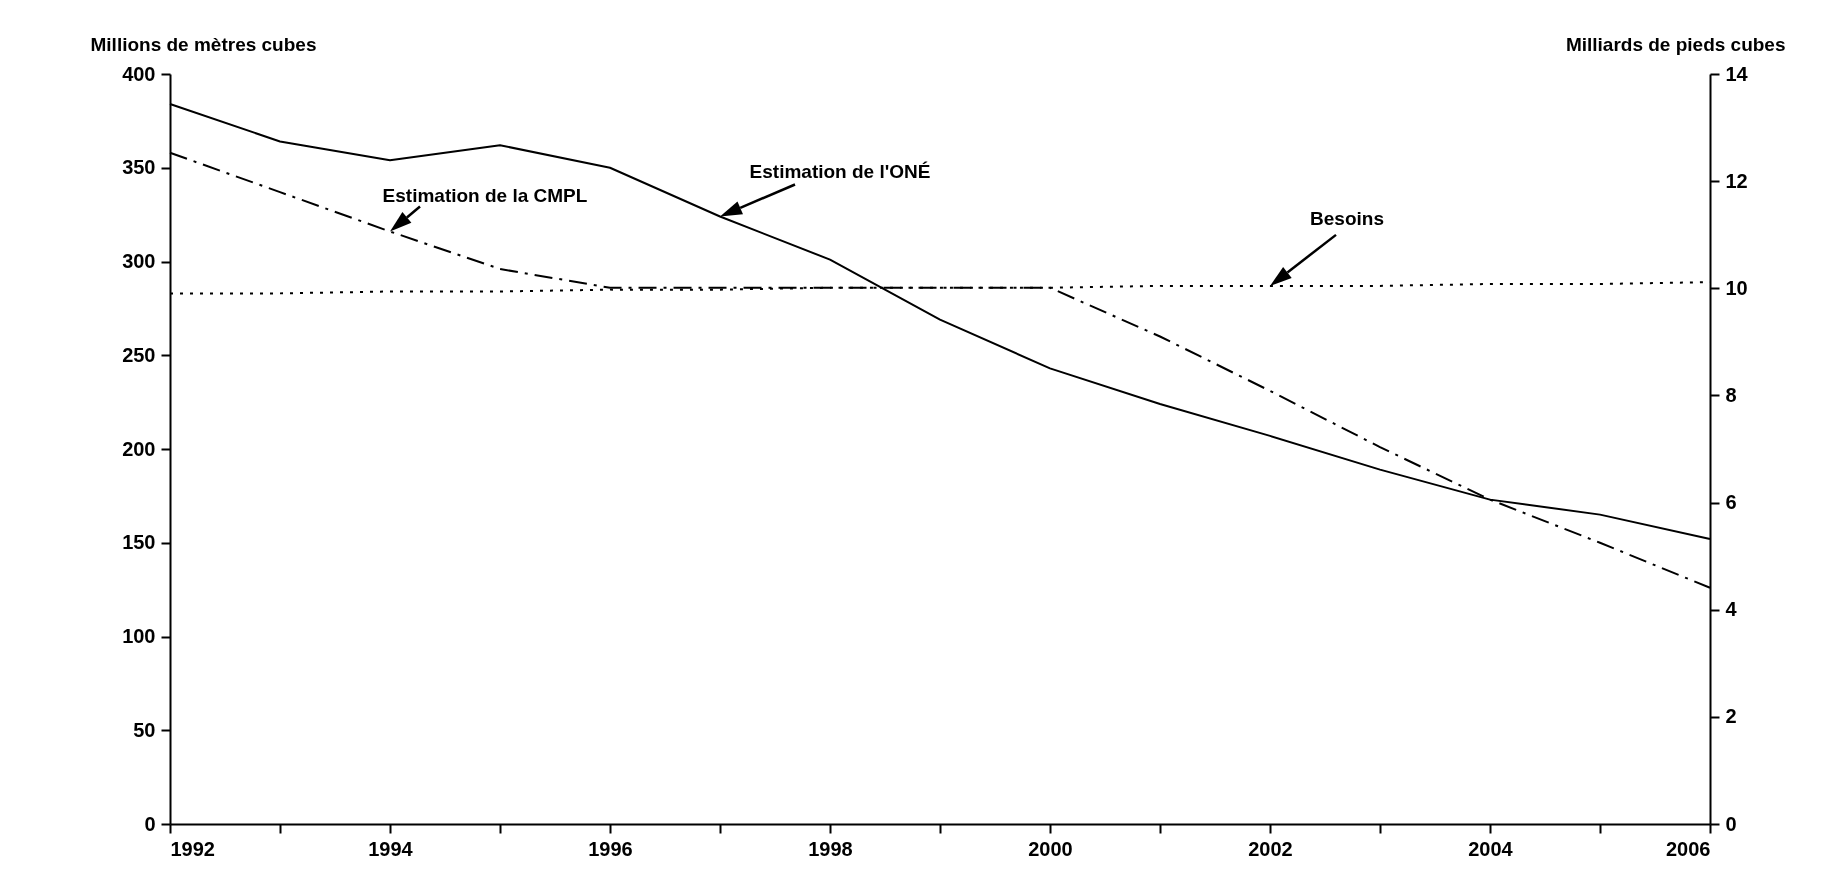 The width and height of the screenshot is (1826, 882). Describe the element at coordinates (1675, 44) in the screenshot. I see `y2-axis-title: Milliards de pieds cubes` at that location.